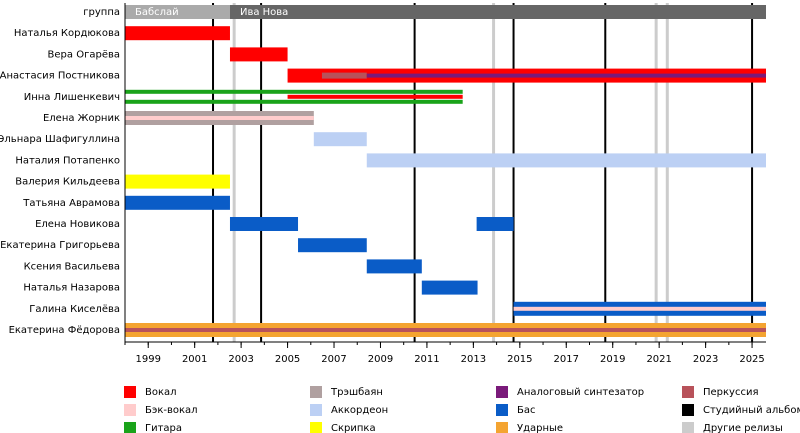 The height and width of the screenshot is (433, 800). I want to click on group-period-label: Бабслай, so click(157, 12).